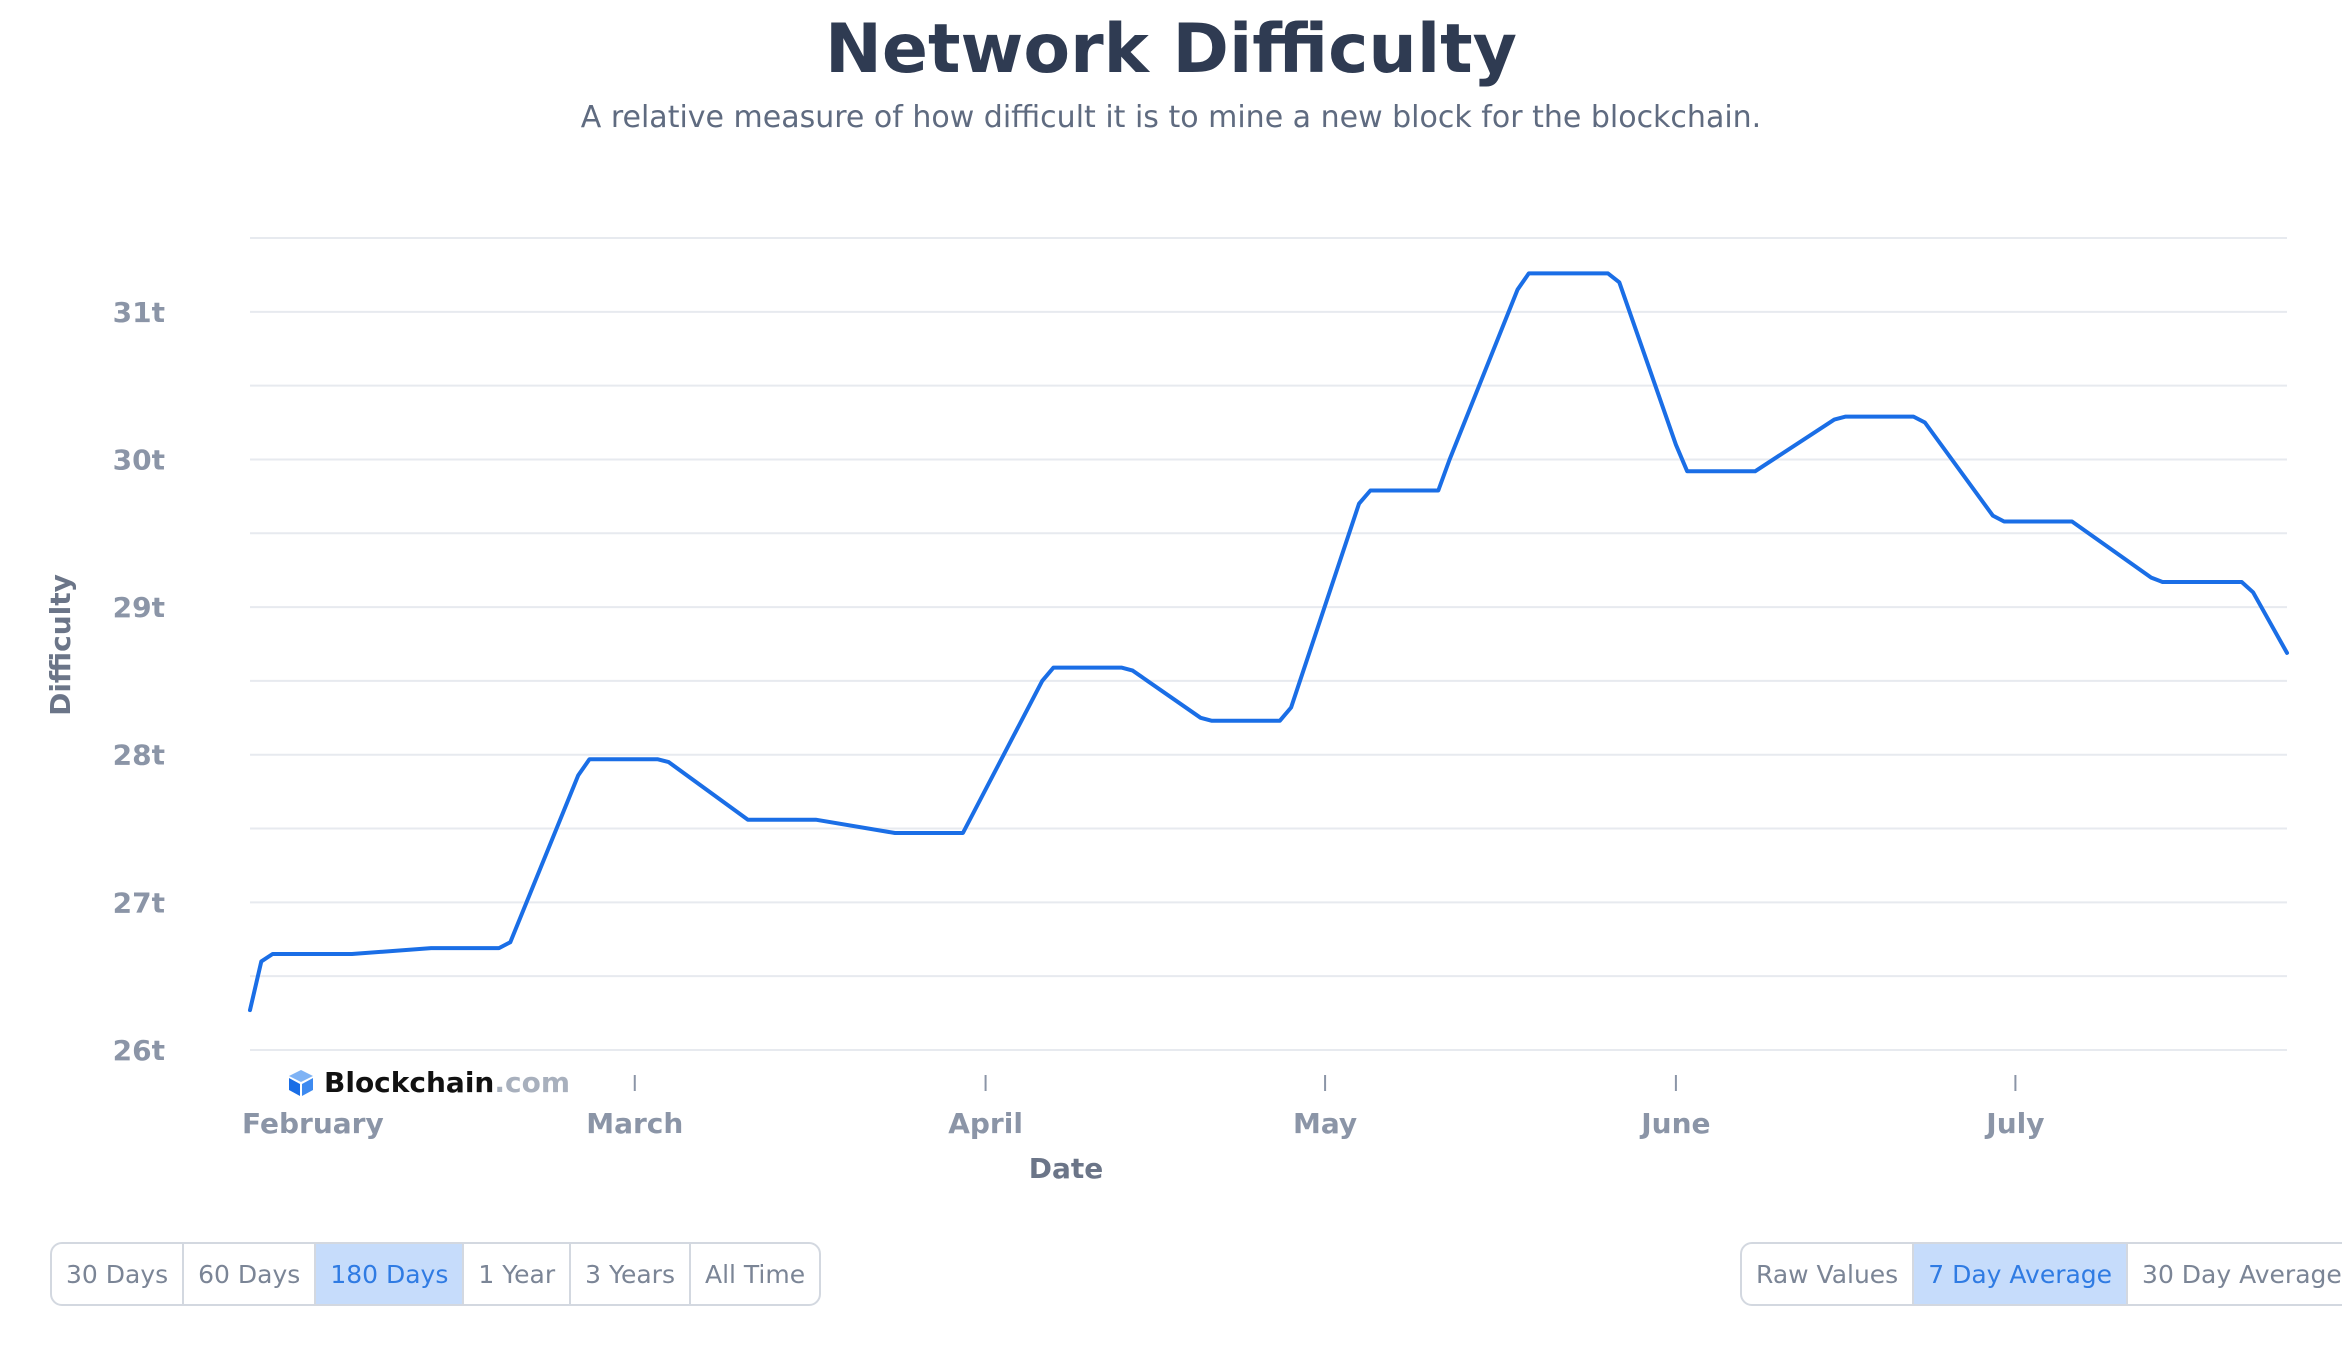  What do you see at coordinates (631, 1274) in the screenshot?
I see `range-3-years-button: 3 Years` at bounding box center [631, 1274].